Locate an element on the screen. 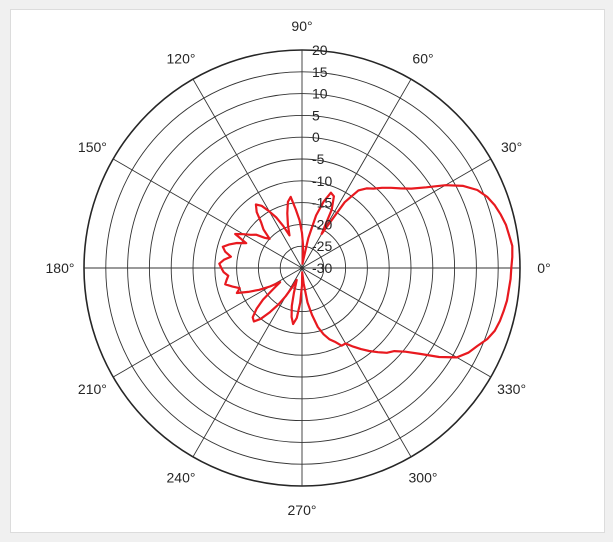 The height and width of the screenshot is (542, 613). r-tick-label: 5 is located at coordinates (316, 115).